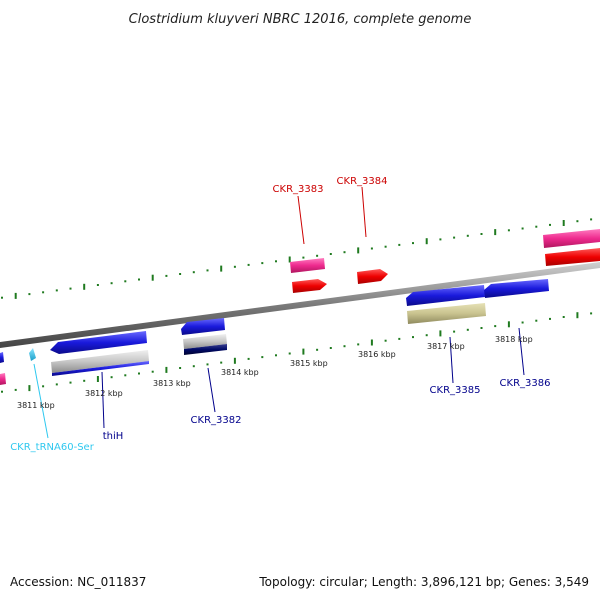 This screenshot has width=600, height=600. I want to click on gene-left-edge-partial, so click(3, 368).